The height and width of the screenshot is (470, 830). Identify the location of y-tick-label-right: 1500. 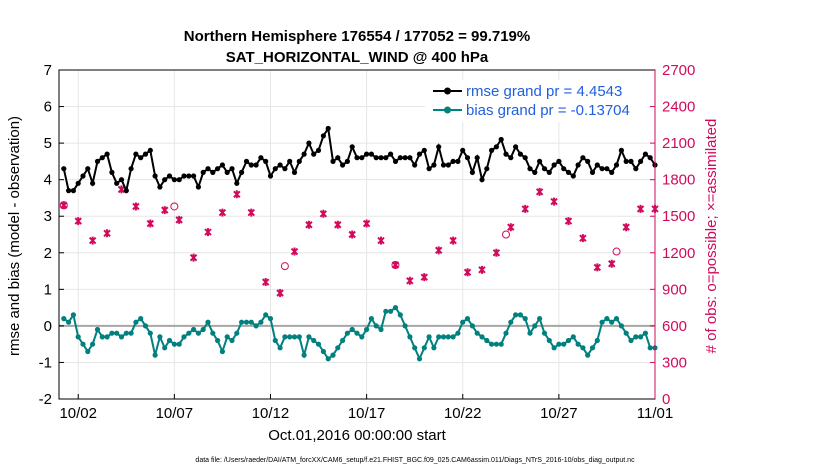
(678, 216).